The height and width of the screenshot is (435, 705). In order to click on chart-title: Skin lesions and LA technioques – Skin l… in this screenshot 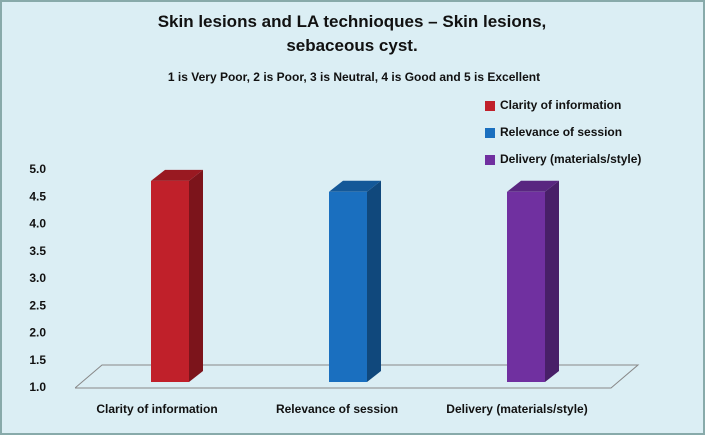, I will do `click(352, 33)`.